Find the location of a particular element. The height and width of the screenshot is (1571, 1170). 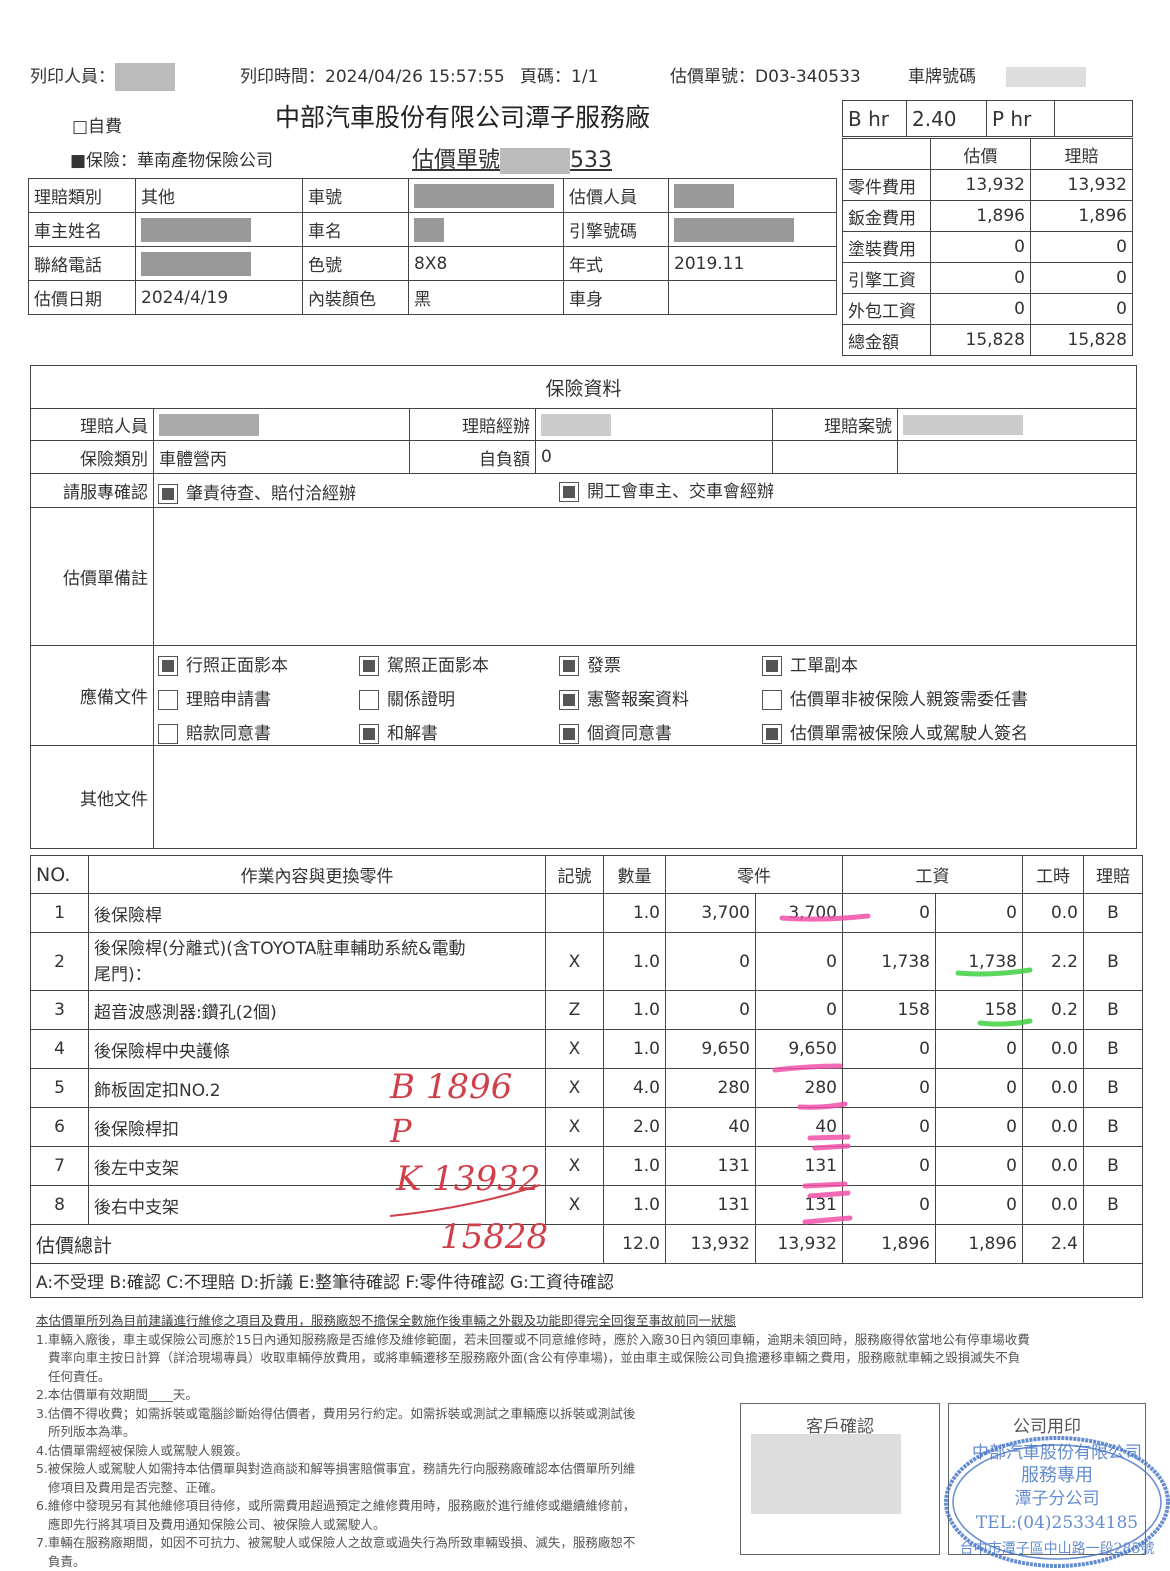

handwritten-p: P is located at coordinates (400, 1131).